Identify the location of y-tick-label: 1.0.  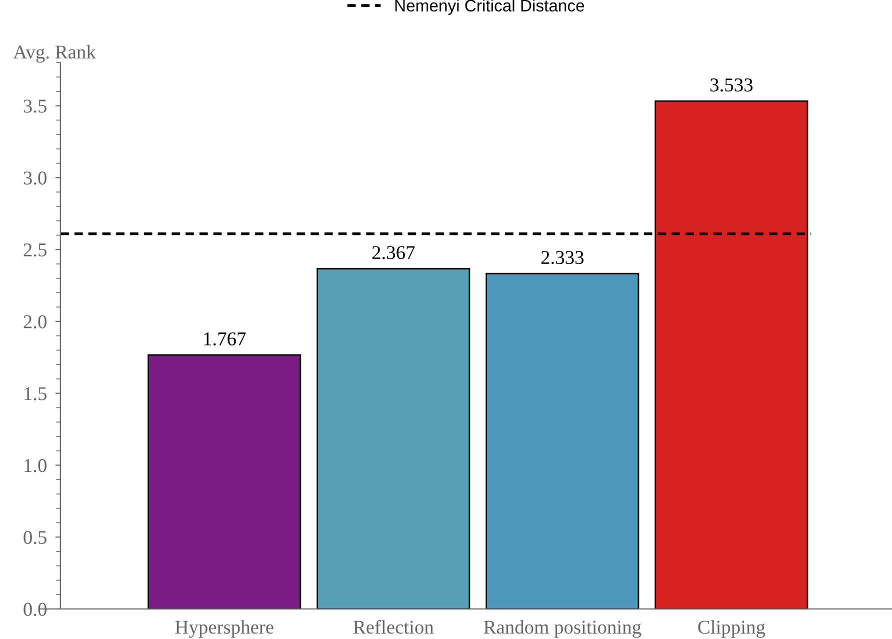
(35, 465).